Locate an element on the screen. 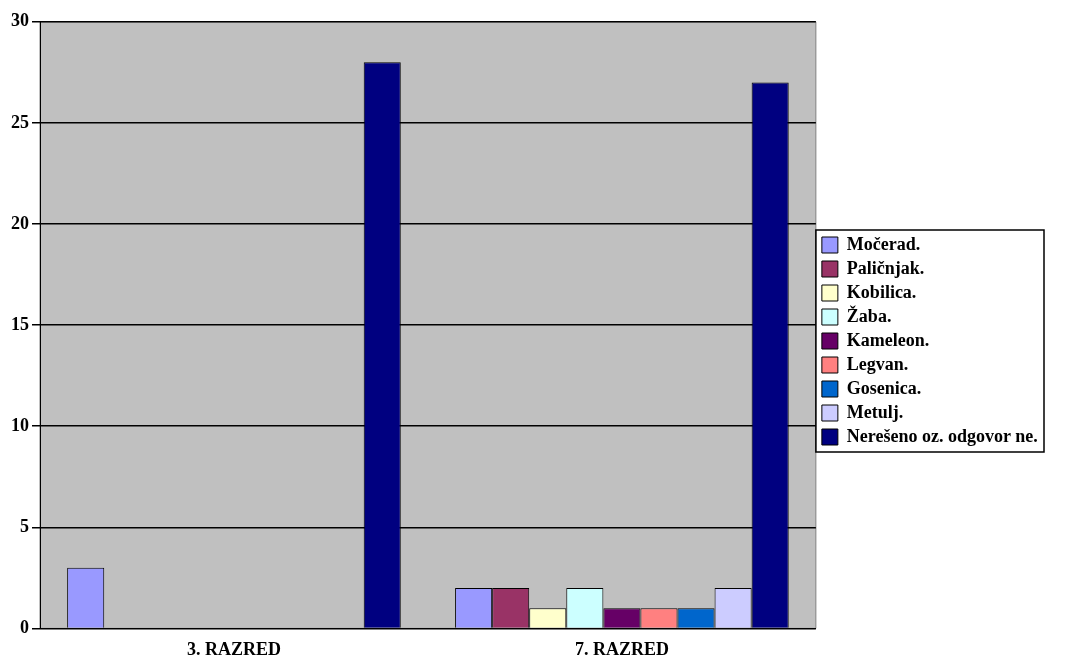 The width and height of the screenshot is (1066, 672). y-tick-label: 15 is located at coordinates (20, 323).